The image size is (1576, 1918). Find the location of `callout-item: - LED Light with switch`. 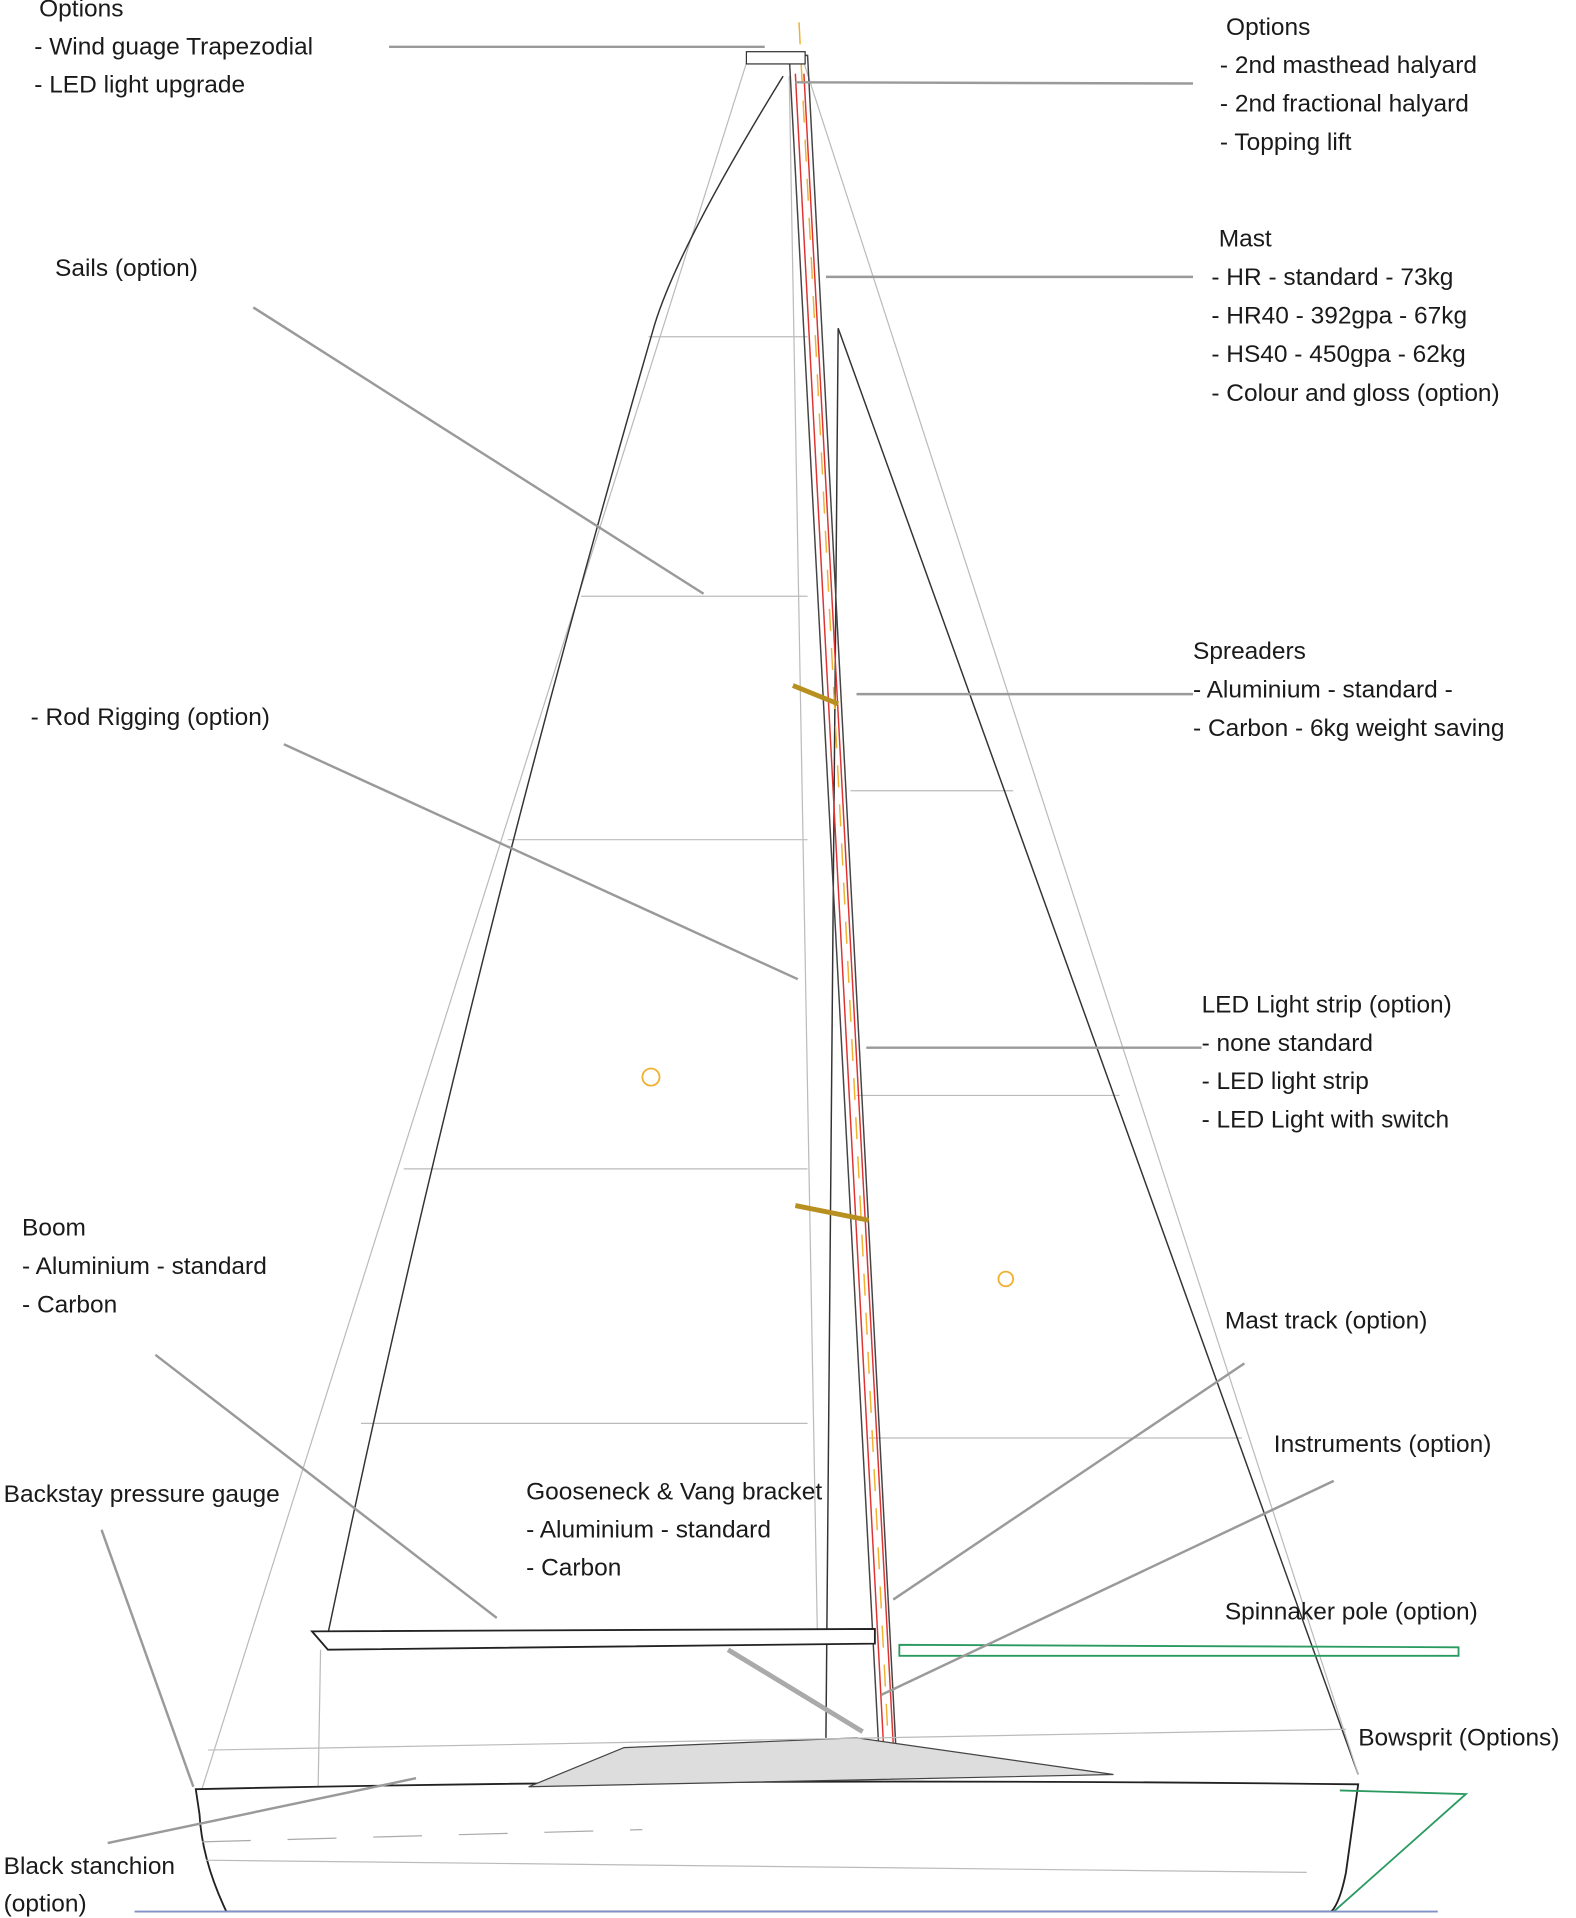

callout-item: - LED Light with switch is located at coordinates (1326, 1119).